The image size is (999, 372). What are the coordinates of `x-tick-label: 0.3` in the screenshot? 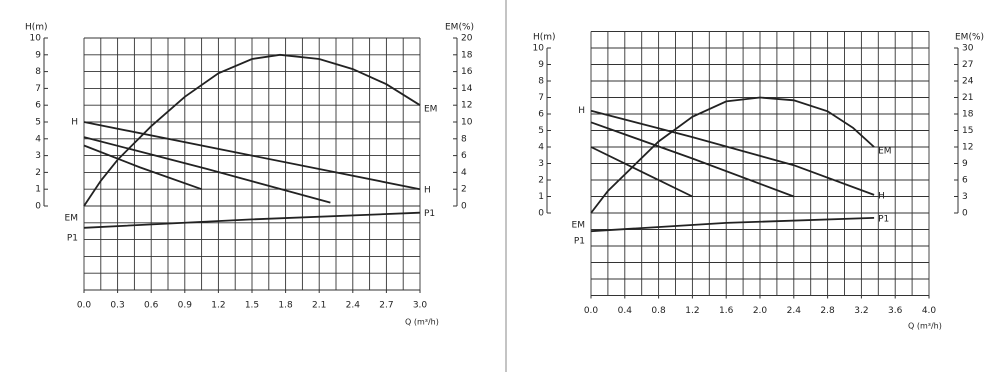 It's located at (117, 306).